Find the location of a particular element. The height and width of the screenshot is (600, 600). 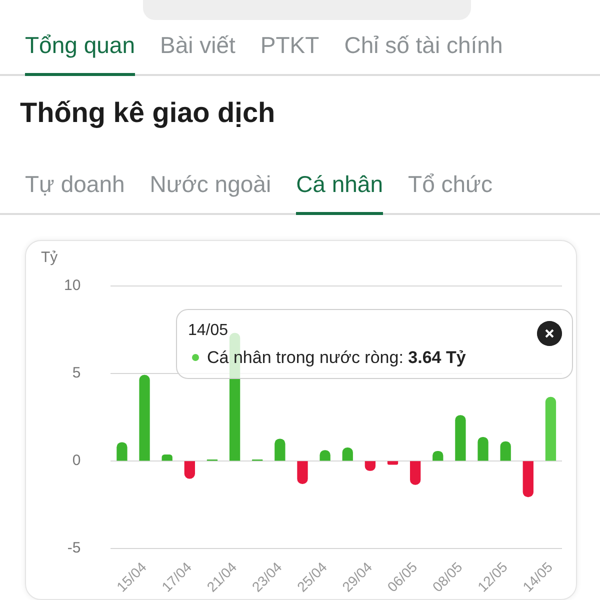

annotation: 14/05 is located at coordinates (209, 331).